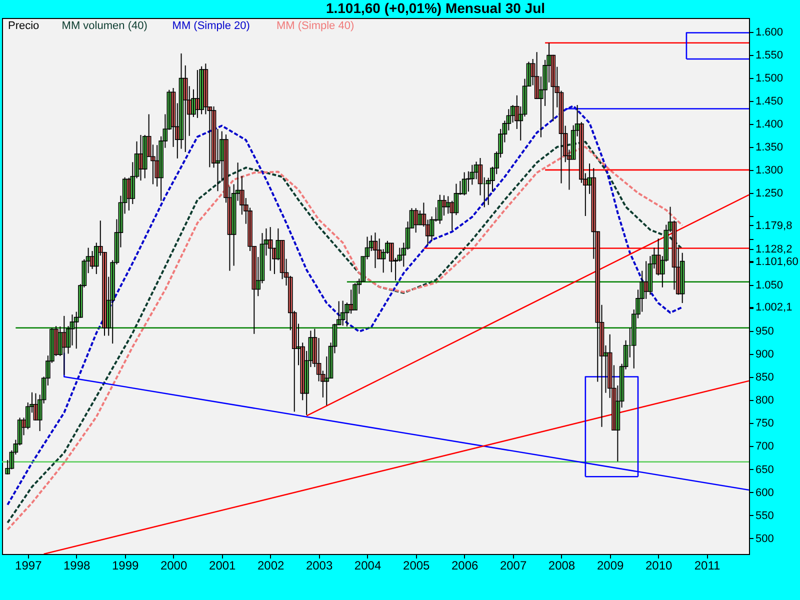  What do you see at coordinates (777, 262) in the screenshot?
I see `y-tick-label: 1.101,60` at bounding box center [777, 262].